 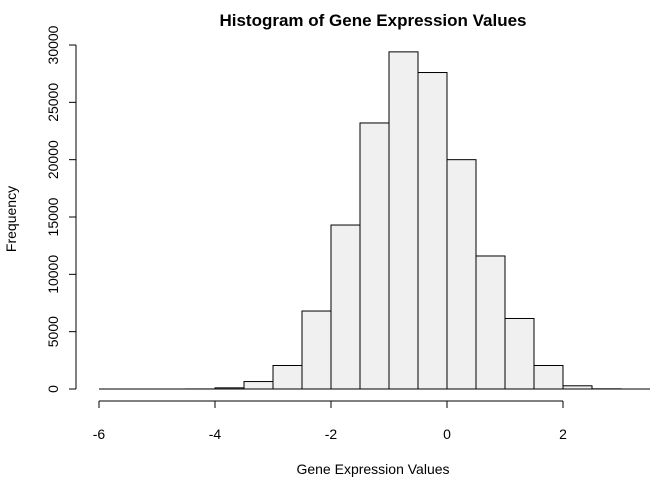 I want to click on y-tick-label: 5000, so click(x=53, y=331).